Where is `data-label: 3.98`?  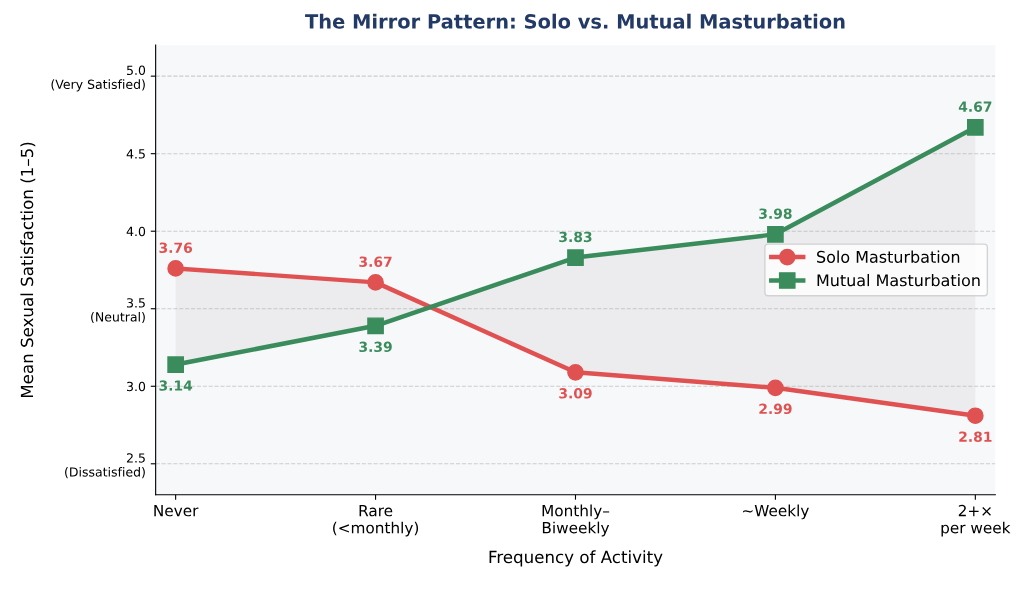 data-label: 3.98 is located at coordinates (775, 213).